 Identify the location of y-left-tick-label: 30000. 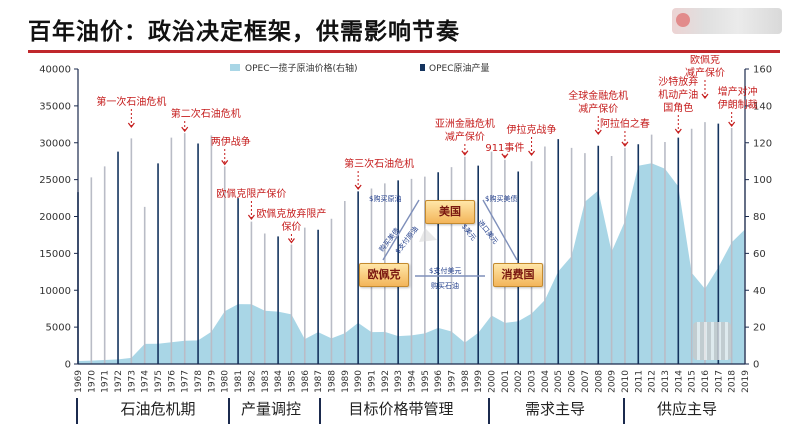
(55, 143).